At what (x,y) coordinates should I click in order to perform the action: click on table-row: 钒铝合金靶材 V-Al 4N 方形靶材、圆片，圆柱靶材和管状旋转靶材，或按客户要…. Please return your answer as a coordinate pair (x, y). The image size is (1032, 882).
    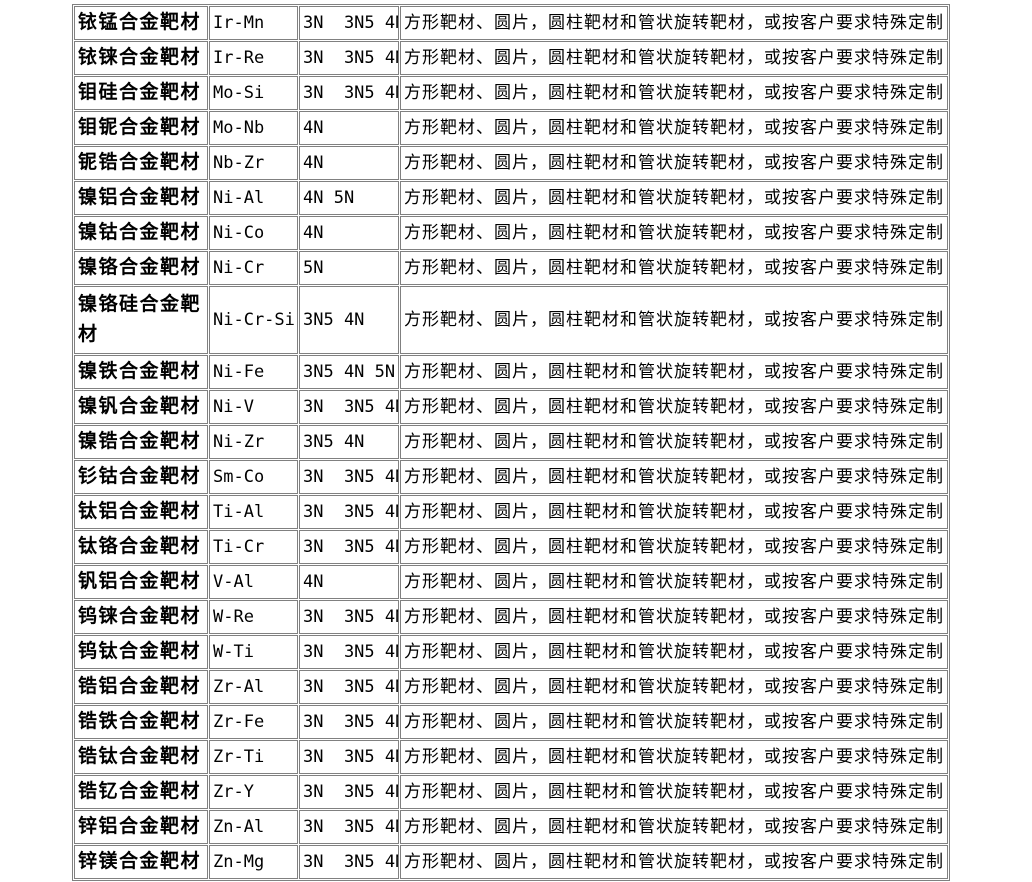
    Looking at the image, I should click on (511, 582).